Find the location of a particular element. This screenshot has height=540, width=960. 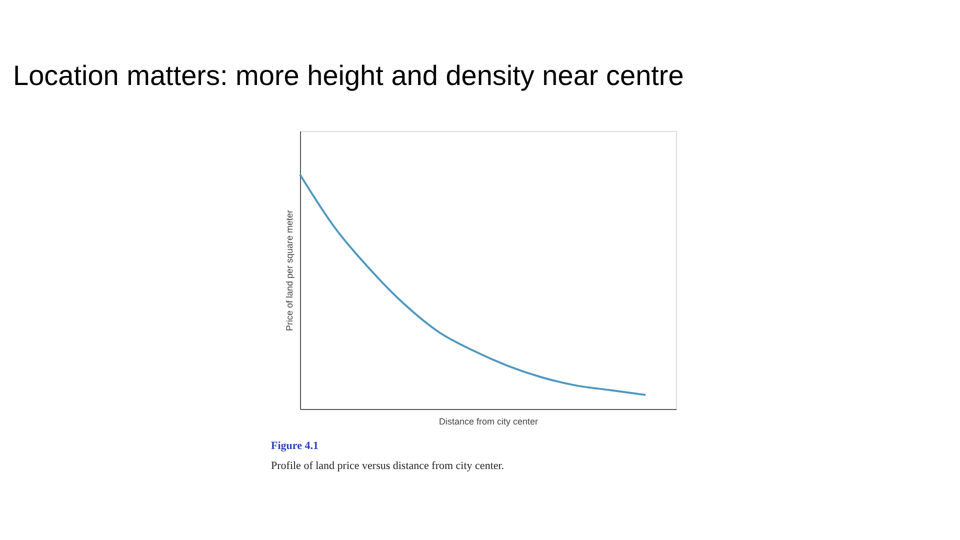

chart-title: Location matters: more height and density near centre is located at coordinates (348, 75).